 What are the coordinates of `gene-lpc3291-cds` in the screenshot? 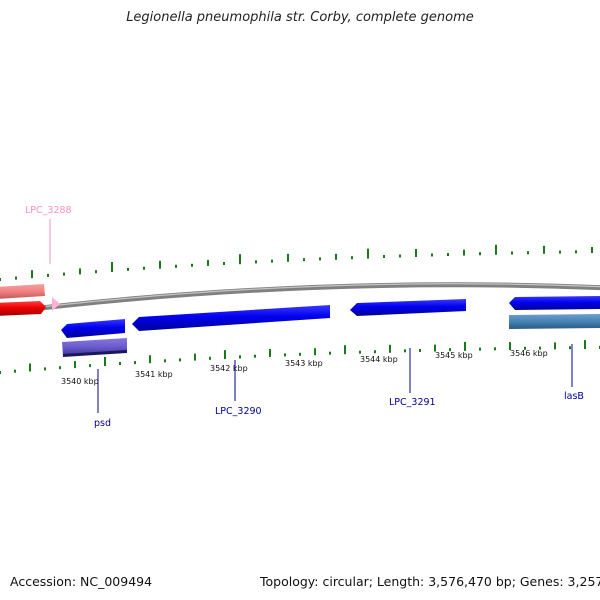 It's located at (408, 307).